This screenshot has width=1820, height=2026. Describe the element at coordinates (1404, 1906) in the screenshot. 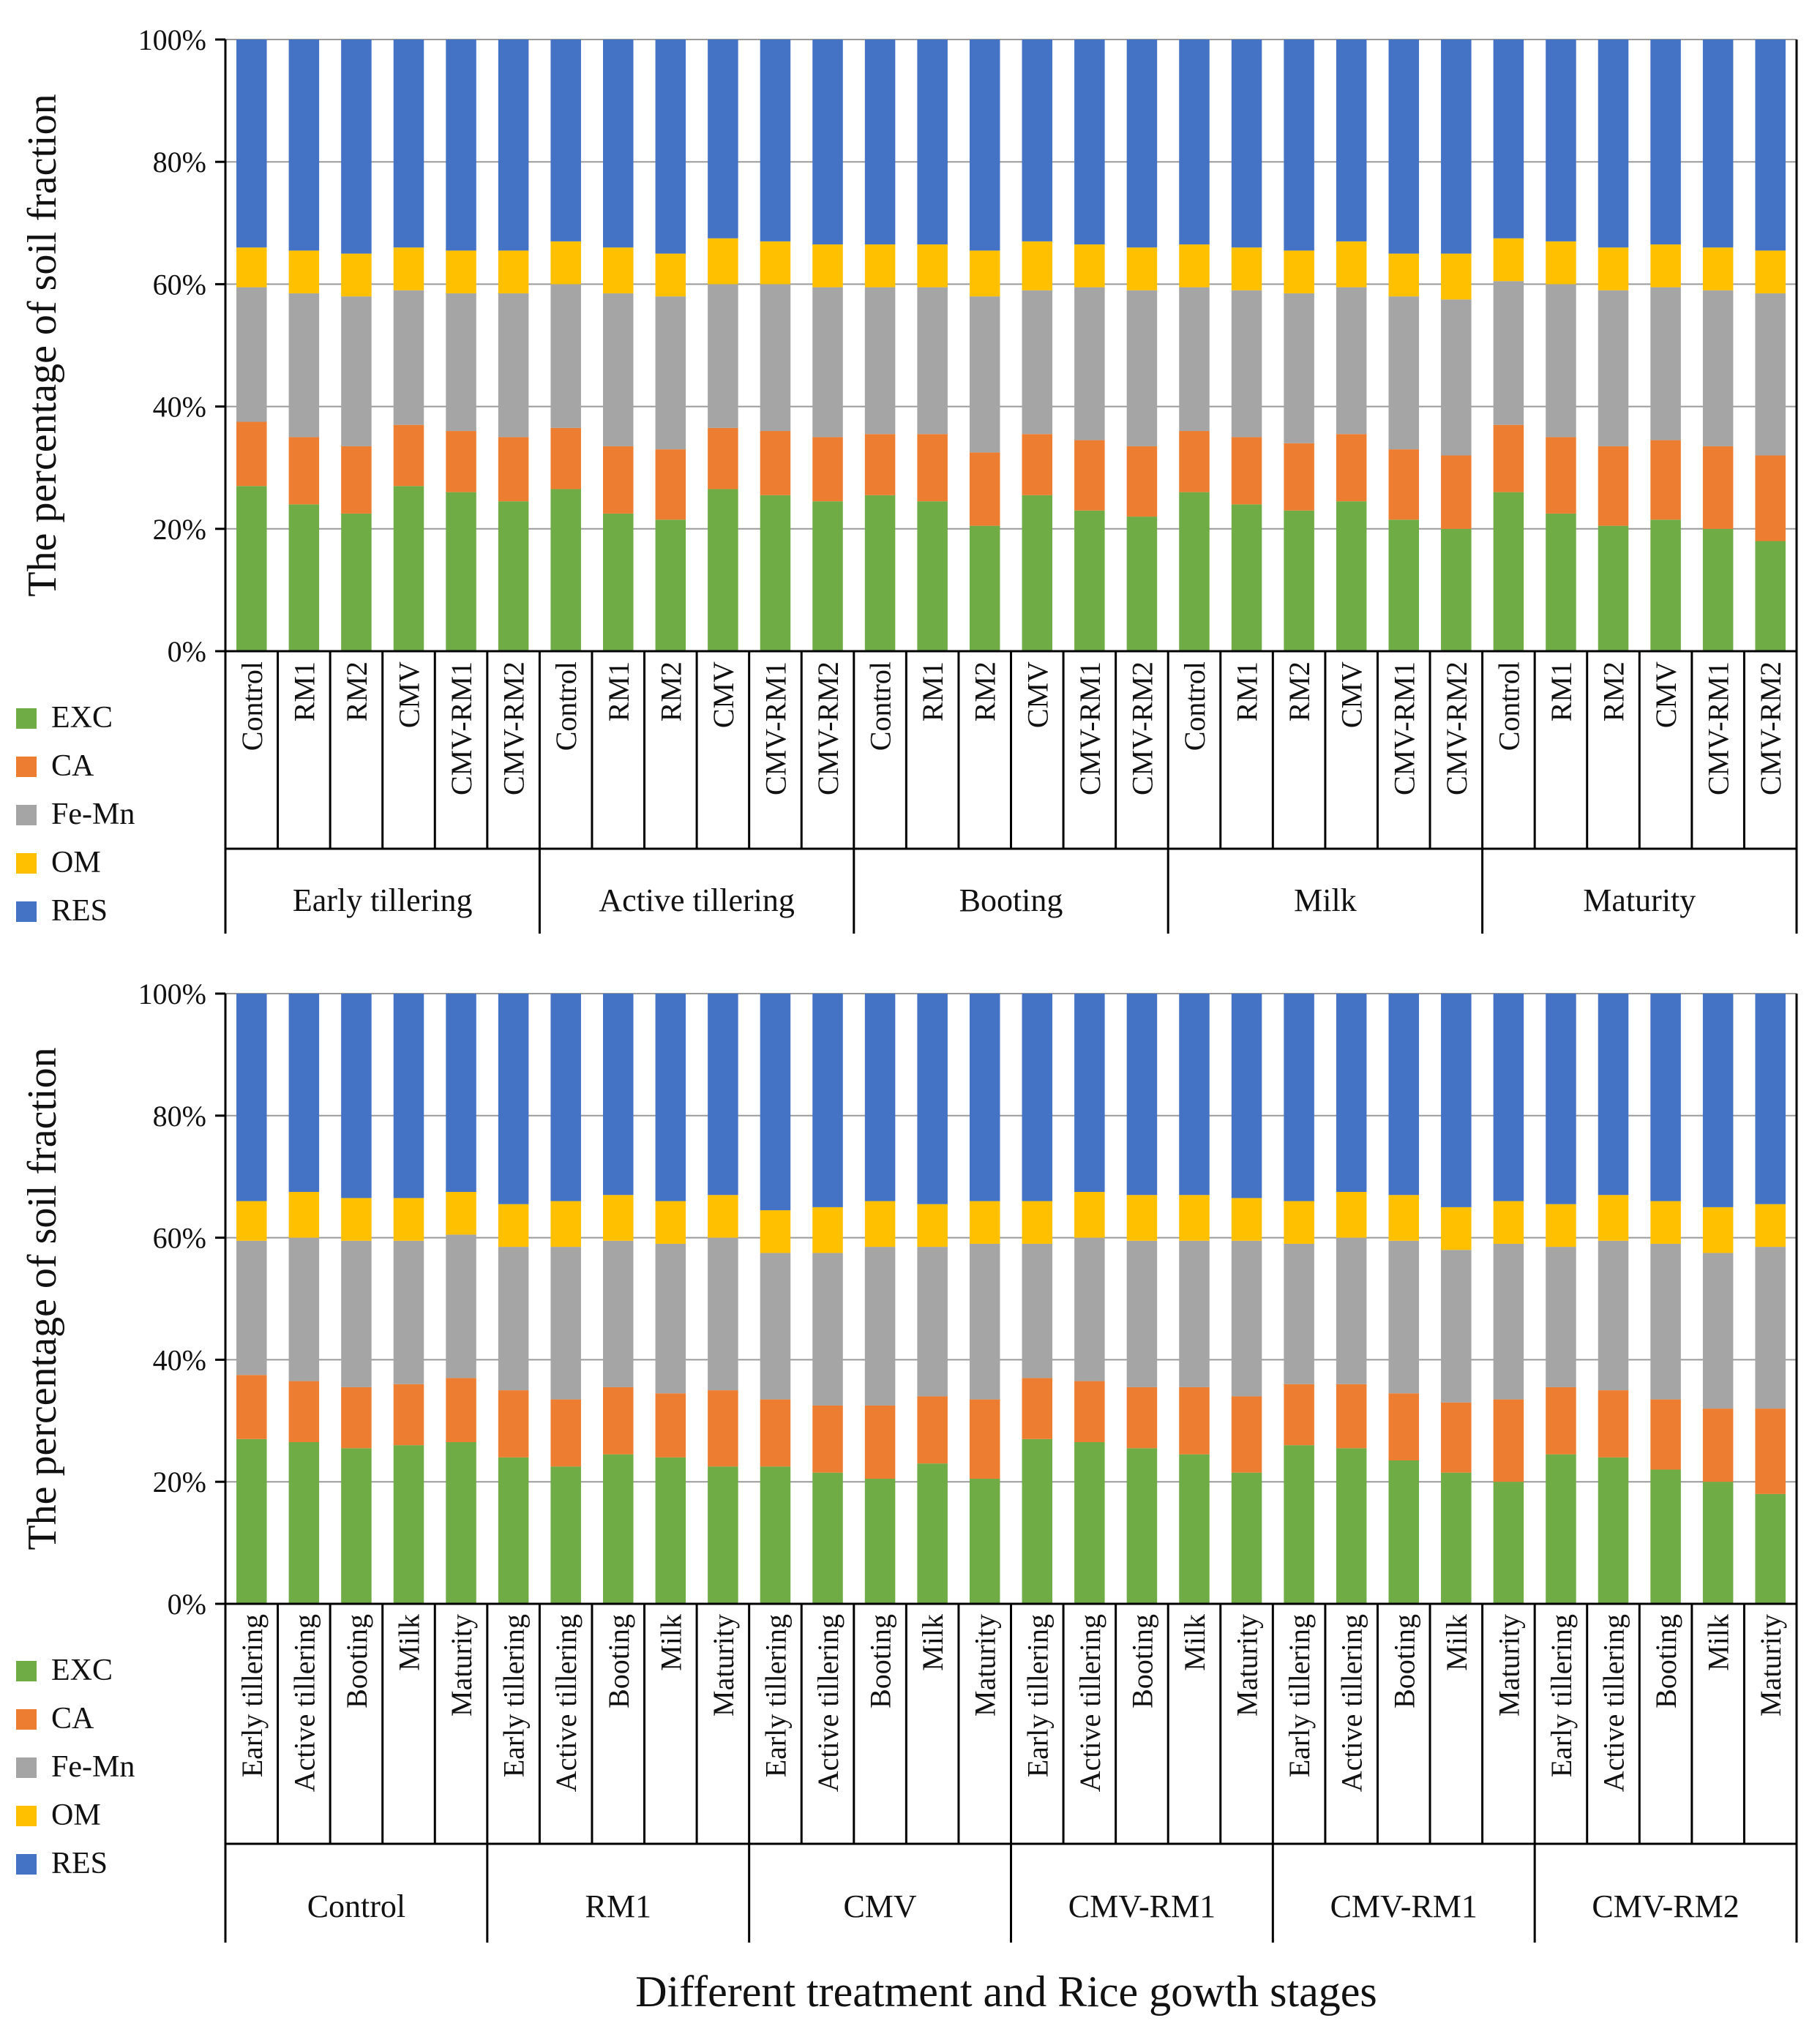

I see `group-label: CMV-RM1` at that location.